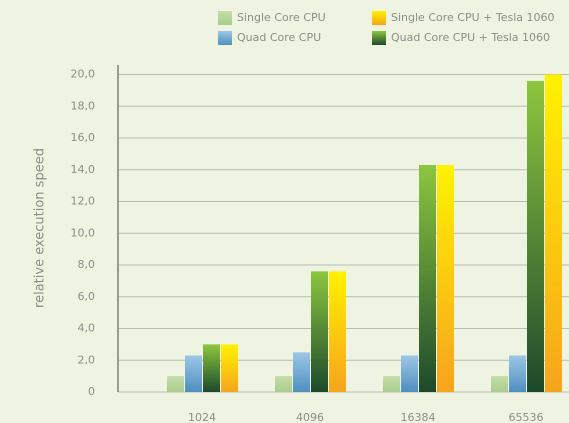 The width and height of the screenshot is (569, 423). What do you see at coordinates (91, 391) in the screenshot?
I see `y-tick-label: 0` at bounding box center [91, 391].